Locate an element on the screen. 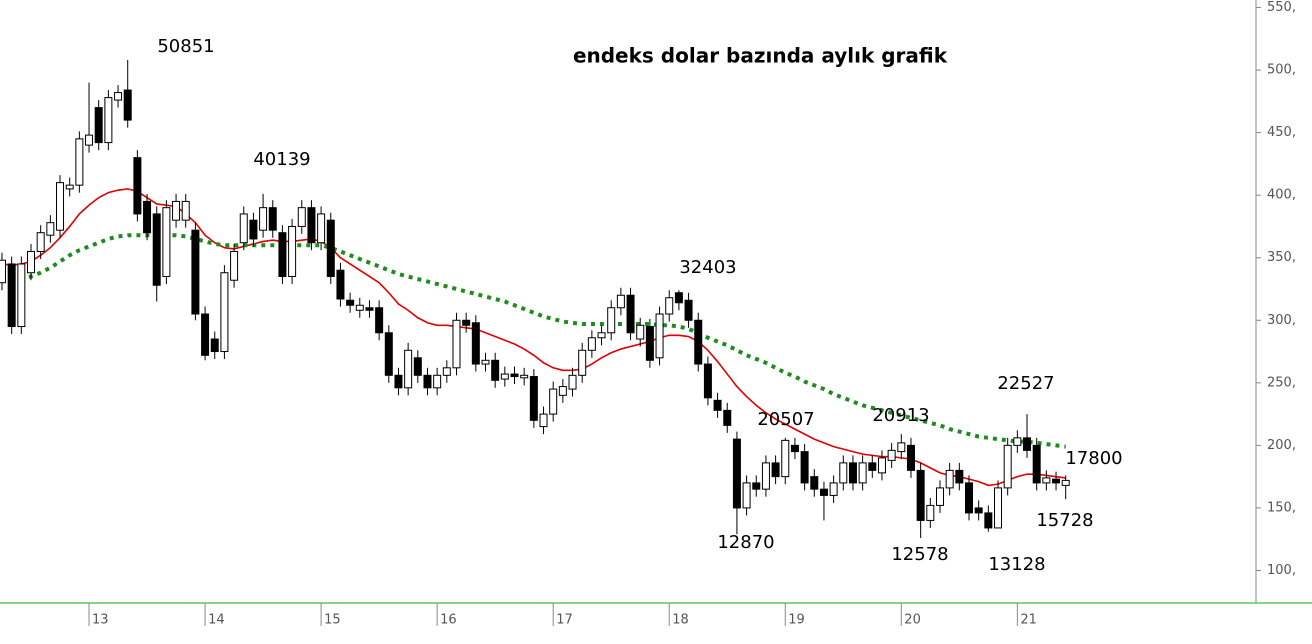  y-tick-label: 400, is located at coordinates (1281, 195).